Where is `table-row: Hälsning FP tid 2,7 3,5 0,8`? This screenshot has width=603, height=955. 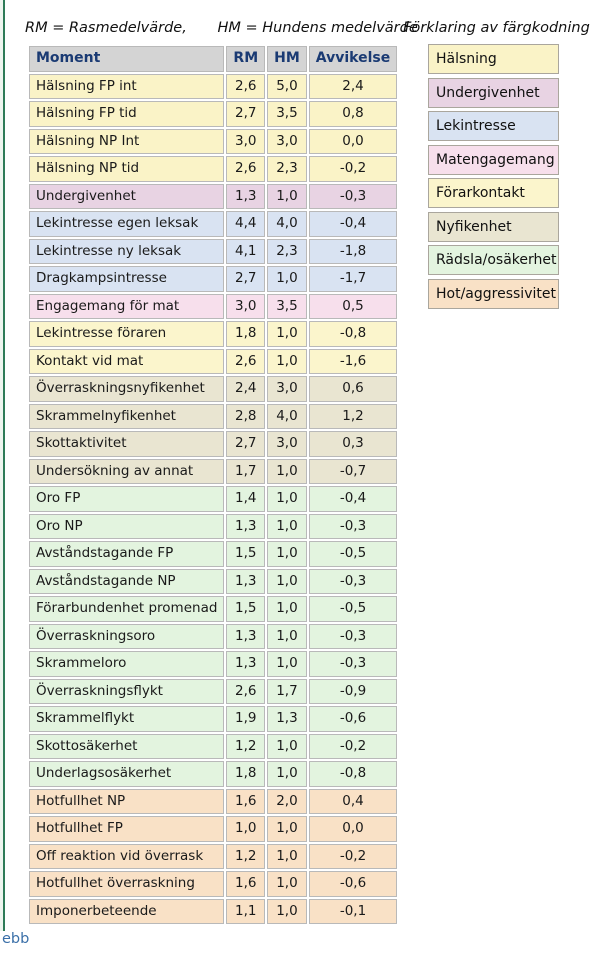
table-row: Hälsning FP tid 2,7 3,5 0,8 is located at coordinates (213, 114).